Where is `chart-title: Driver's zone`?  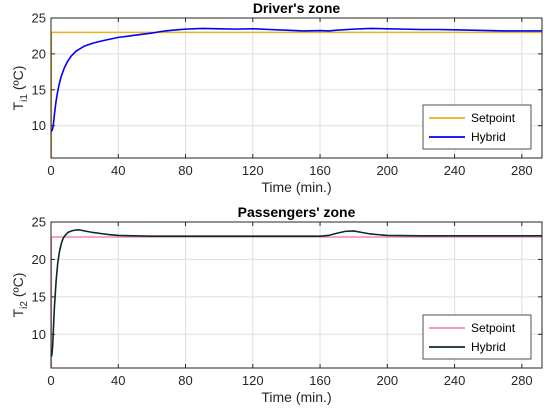
chart-title: Driver's zone is located at coordinates (297, 8).